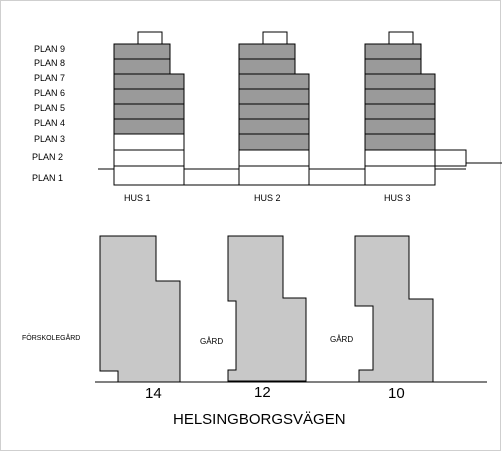 This screenshot has width=504, height=454. What do you see at coordinates (49, 139) in the screenshot?
I see `floor-label: PLAN 3` at bounding box center [49, 139].